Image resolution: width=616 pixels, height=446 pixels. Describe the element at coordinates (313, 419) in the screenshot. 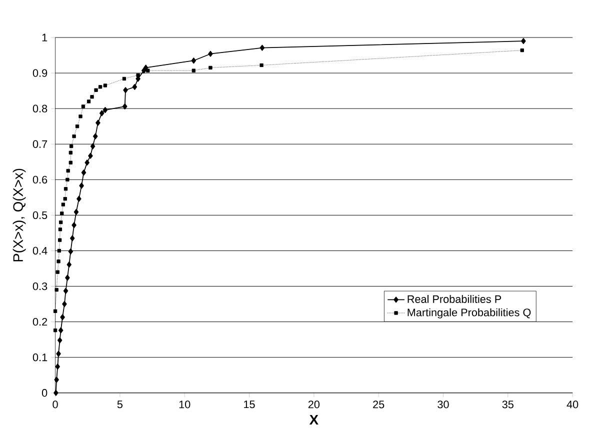

I see `x-axis-title: X` at that location.